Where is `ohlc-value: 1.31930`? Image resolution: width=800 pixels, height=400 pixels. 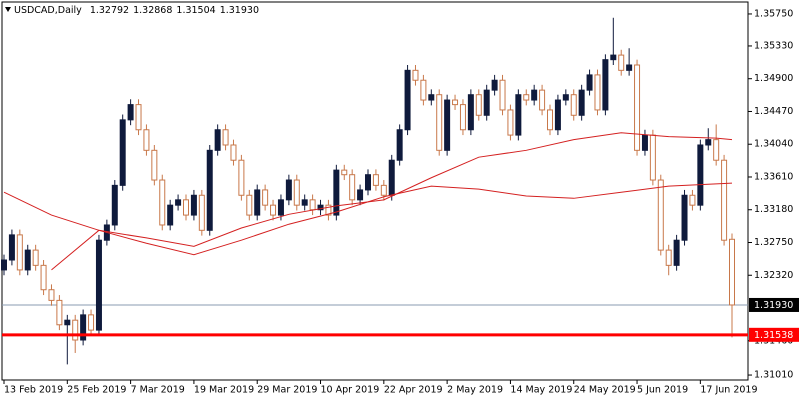
ohlc-value: 1.31930 is located at coordinates (239, 10).